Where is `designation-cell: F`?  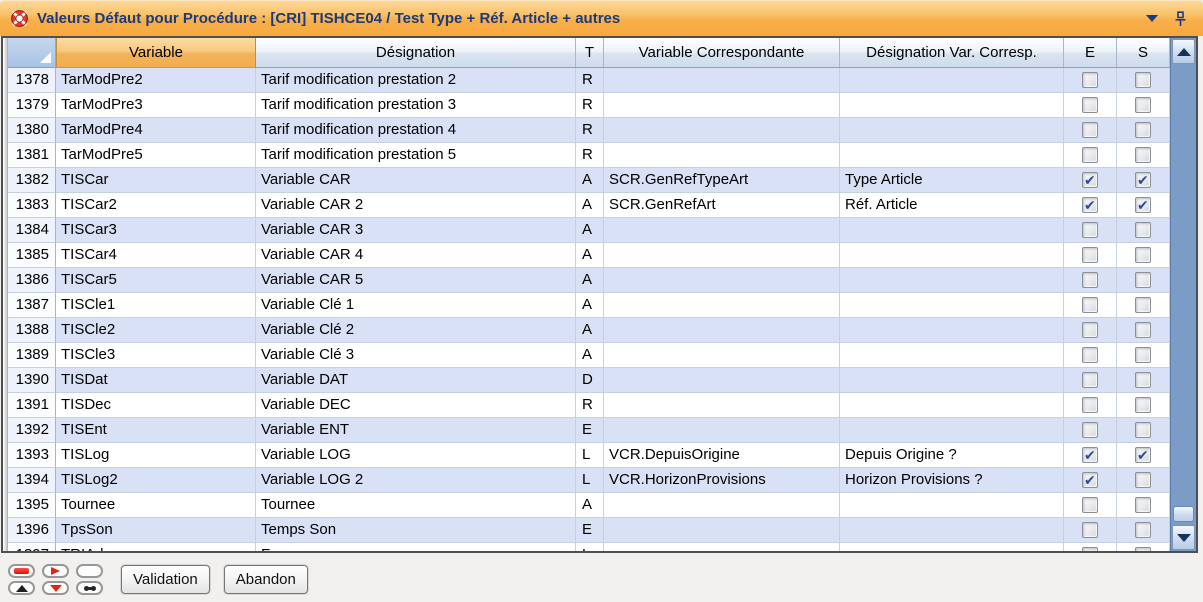 designation-cell: F is located at coordinates (416, 547).